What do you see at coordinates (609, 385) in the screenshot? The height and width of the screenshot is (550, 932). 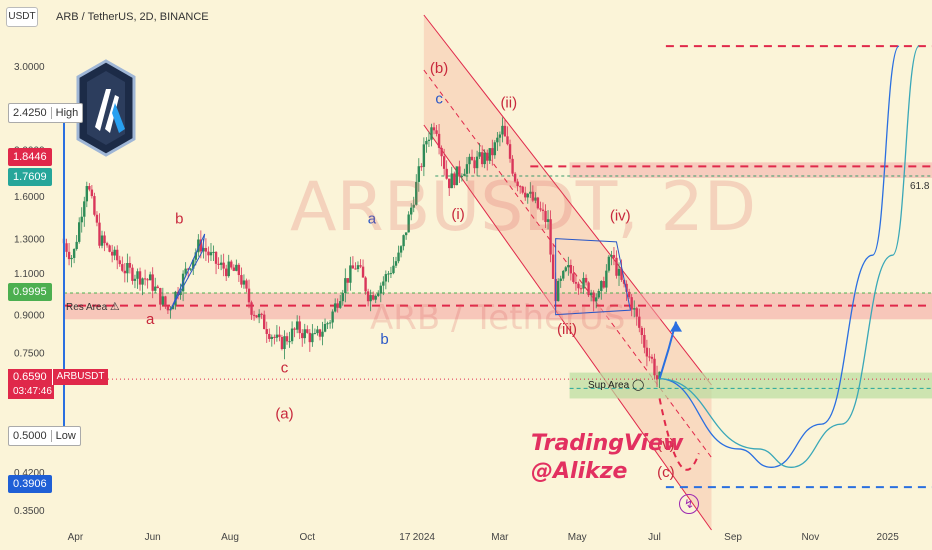 I see `sup-area-text: Sup Area` at bounding box center [609, 385].